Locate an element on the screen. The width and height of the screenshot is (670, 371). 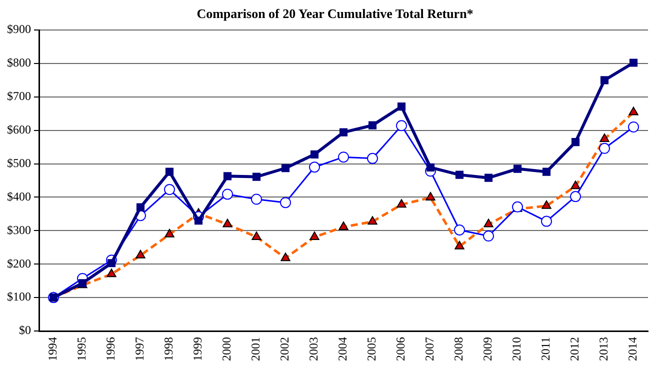
y-tick-label: $0 is located at coordinates (25, 330).